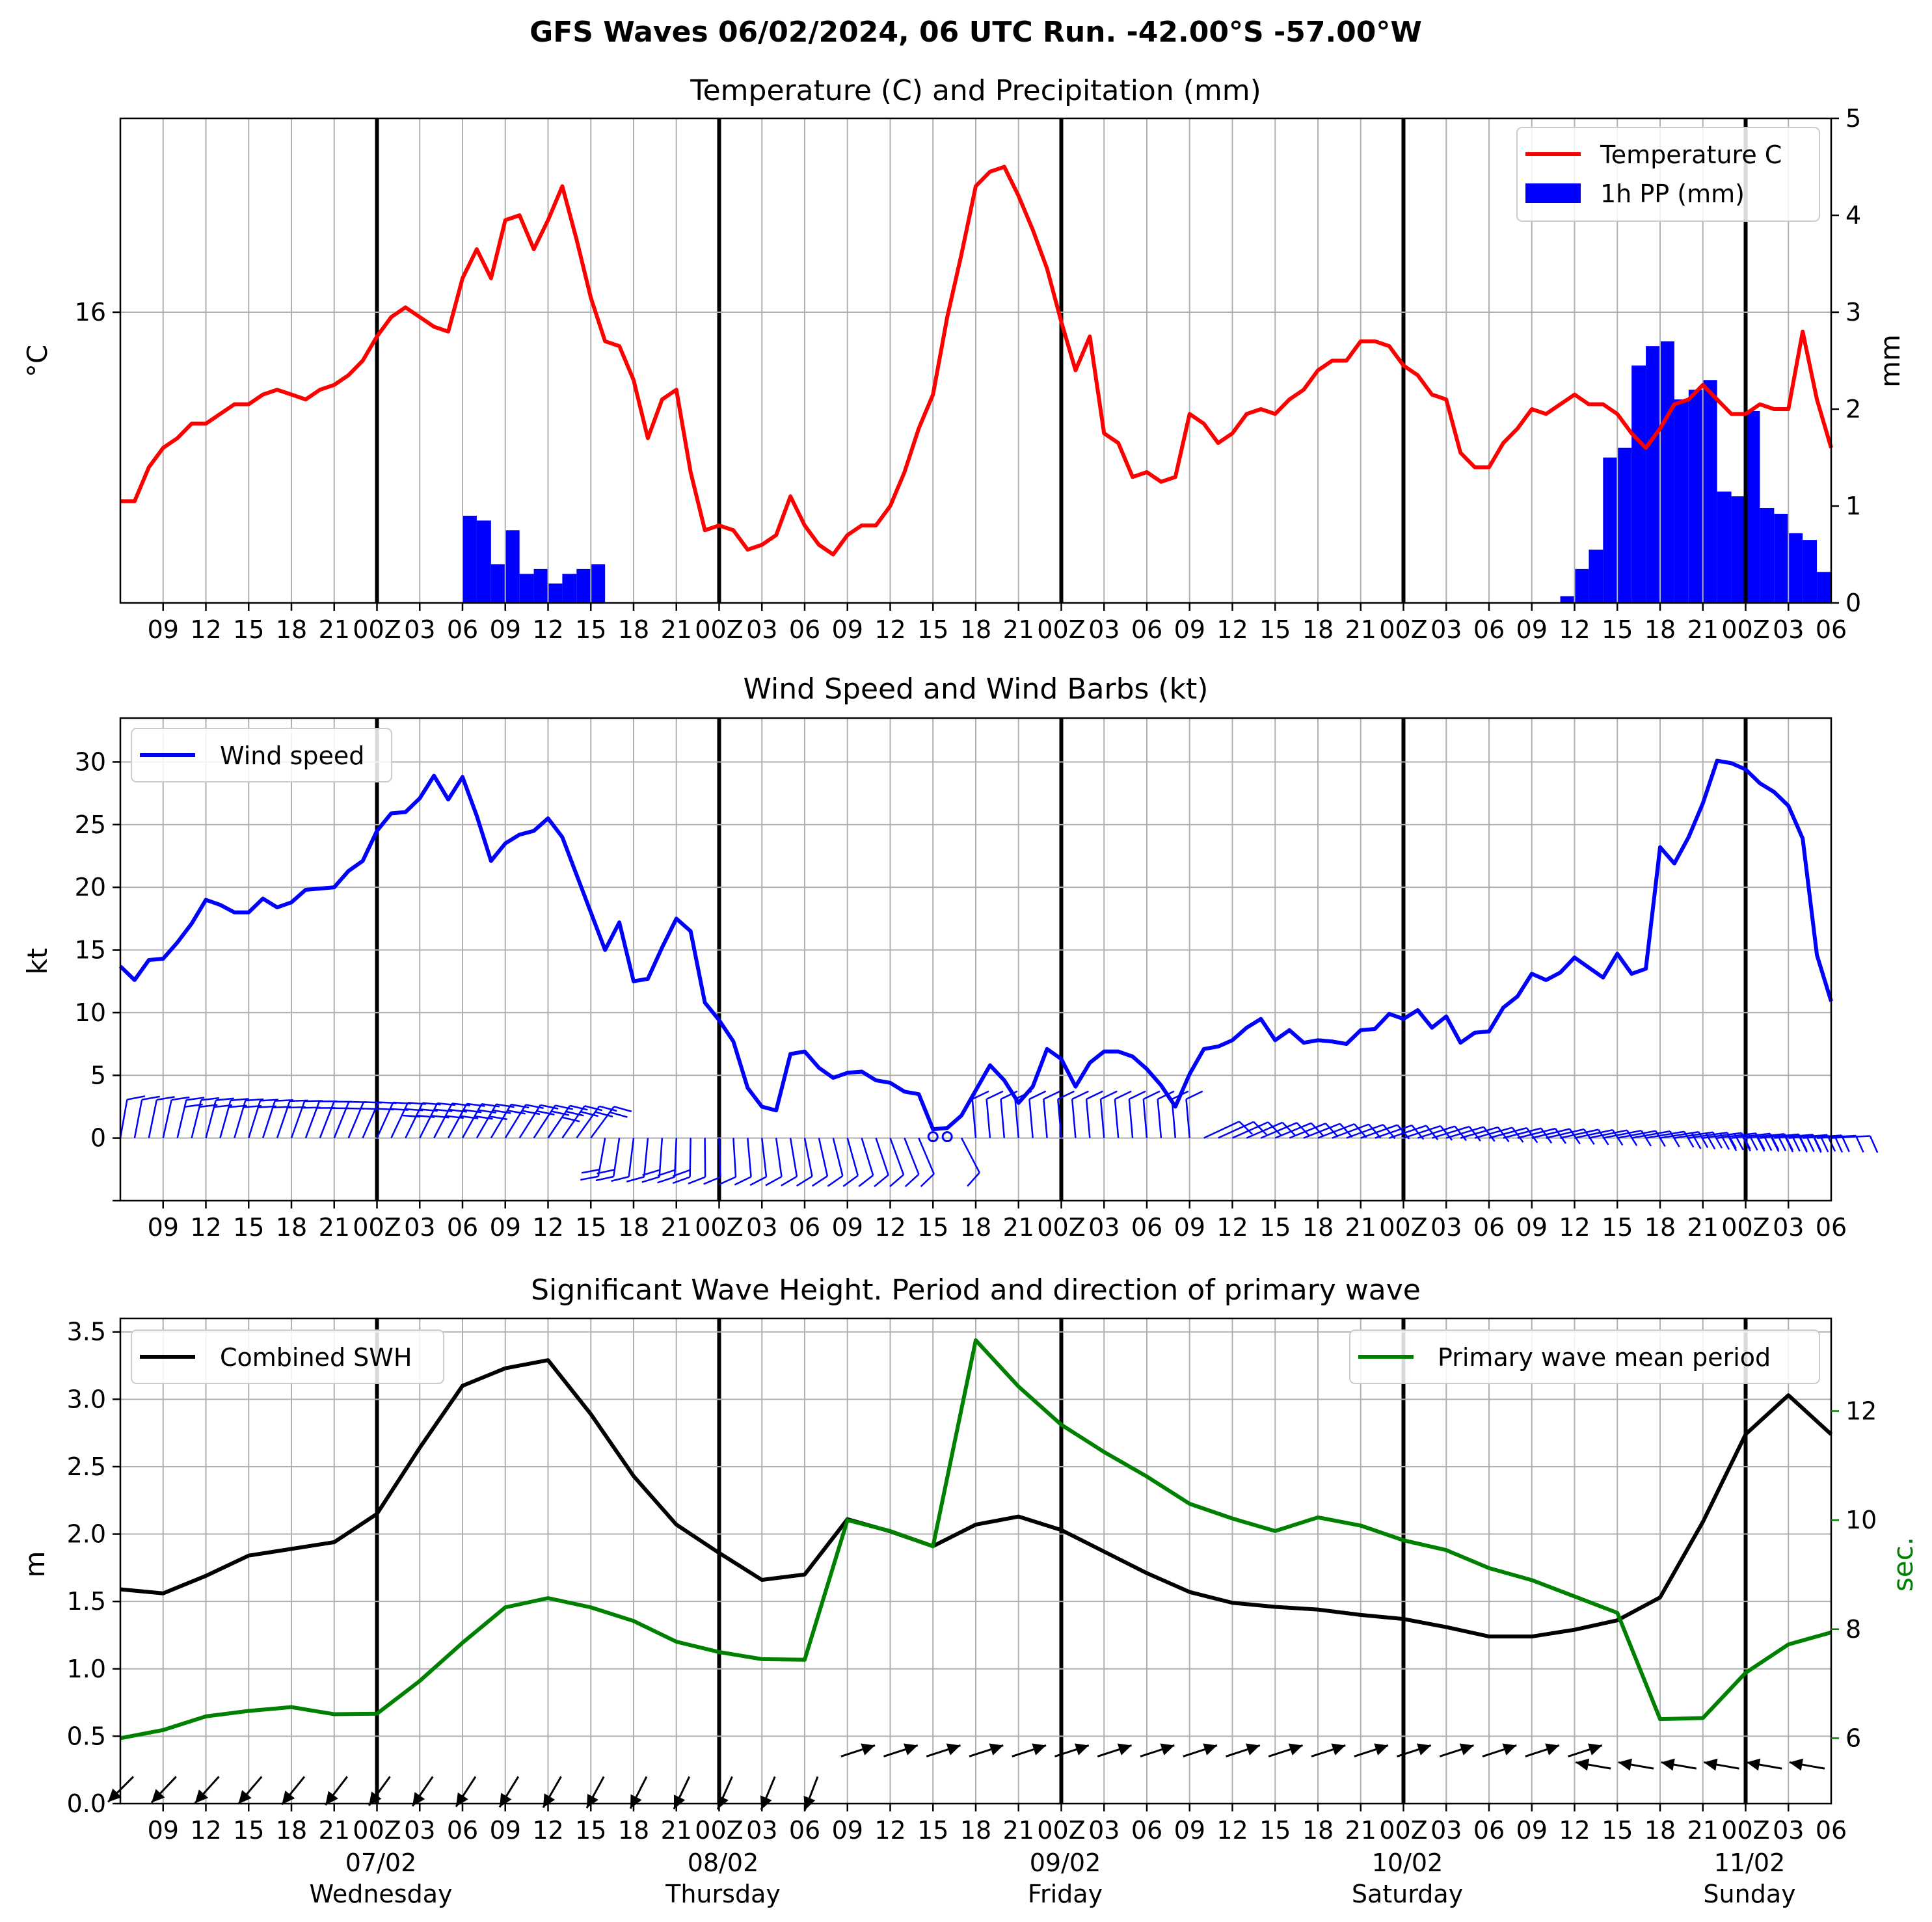 This screenshot has height=1922, width=1932. I want to click on y-tick-label: 0.0, so click(86, 1803).